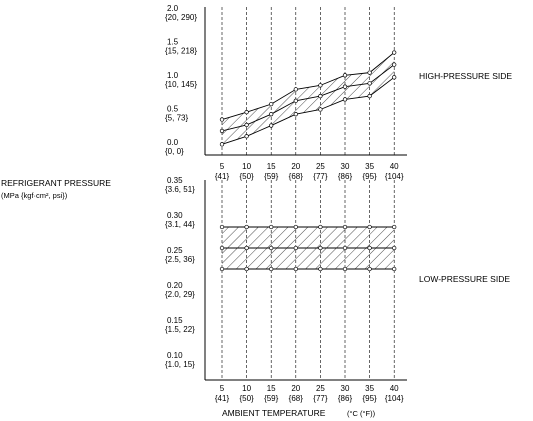  What do you see at coordinates (246, 166) in the screenshot?
I see `x-tick-label: 10` at bounding box center [246, 166].